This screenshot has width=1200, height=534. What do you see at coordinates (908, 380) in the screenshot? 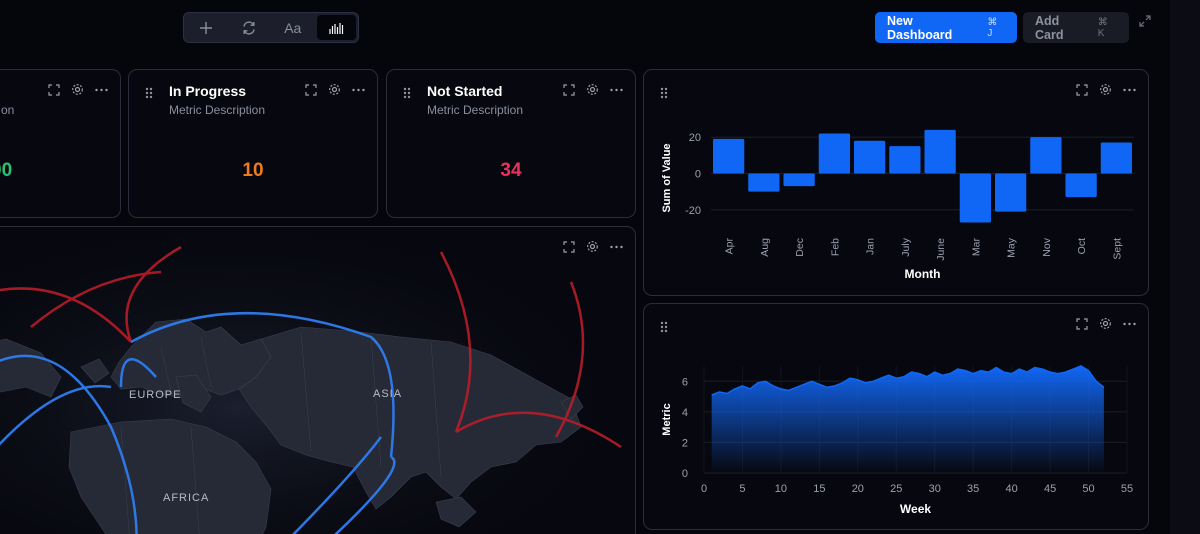
I see `area-line` at bounding box center [908, 380].